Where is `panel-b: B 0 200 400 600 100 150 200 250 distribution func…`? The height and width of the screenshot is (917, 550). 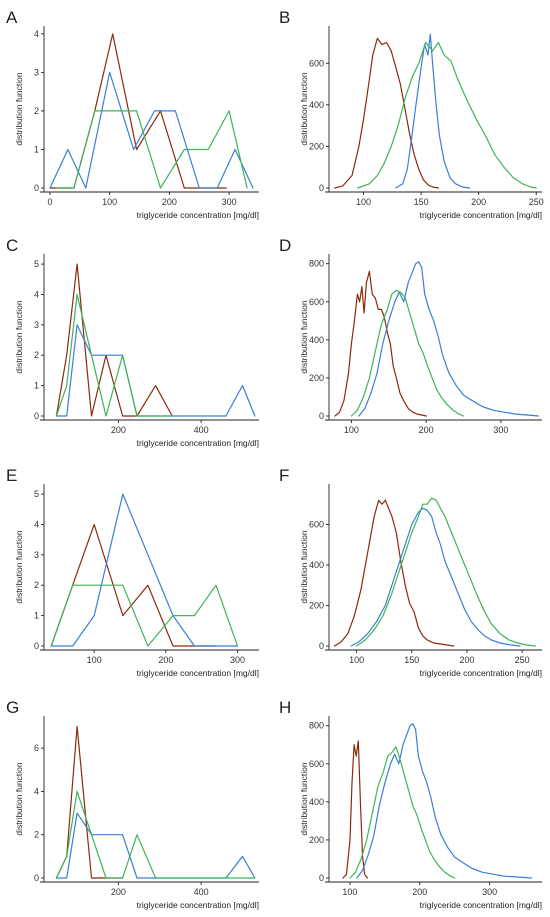
panel-b: B 0 200 400 600 100 150 200 250 distribution func… is located at coordinates (411, 114).